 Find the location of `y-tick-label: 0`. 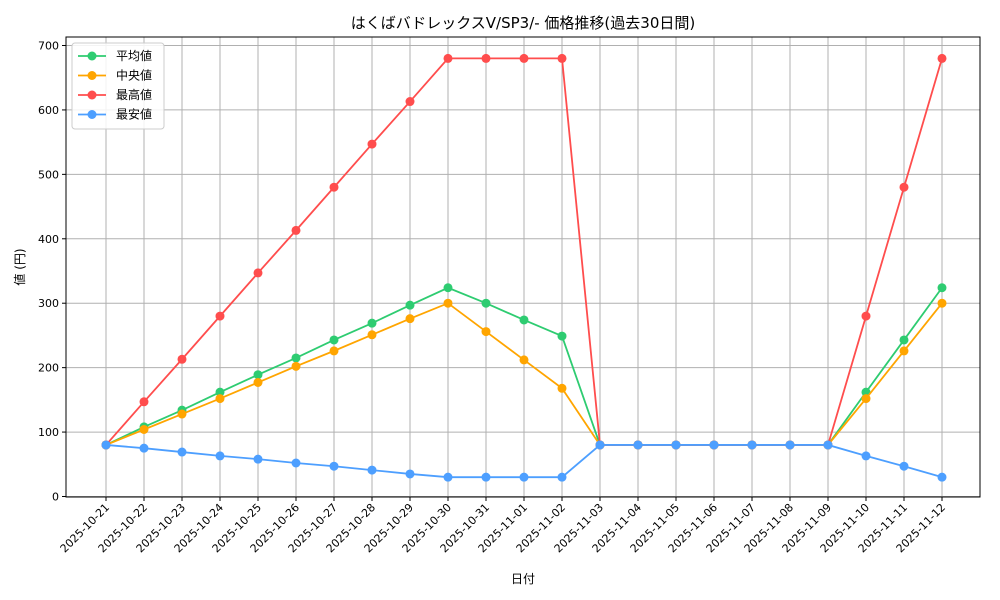

y-tick-label: 0 is located at coordinates (55, 497).